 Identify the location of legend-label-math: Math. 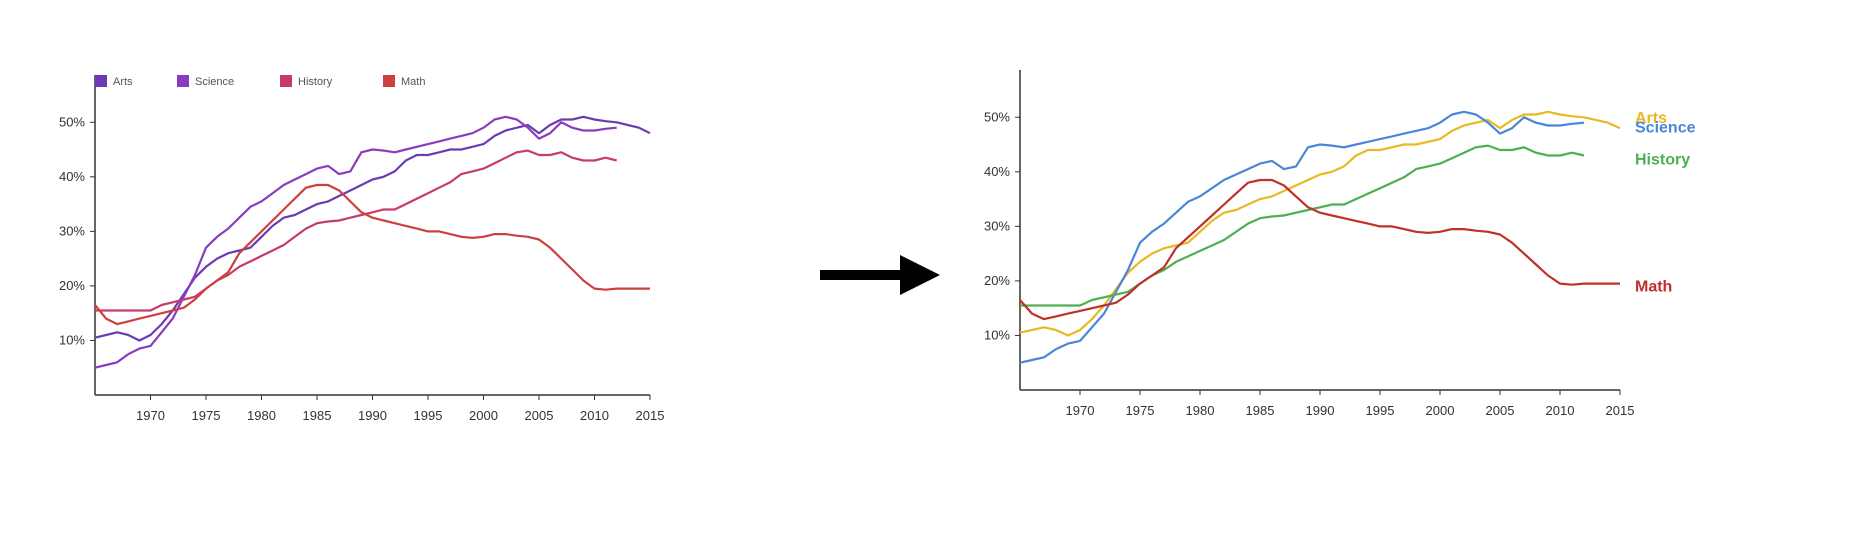
(413, 82).